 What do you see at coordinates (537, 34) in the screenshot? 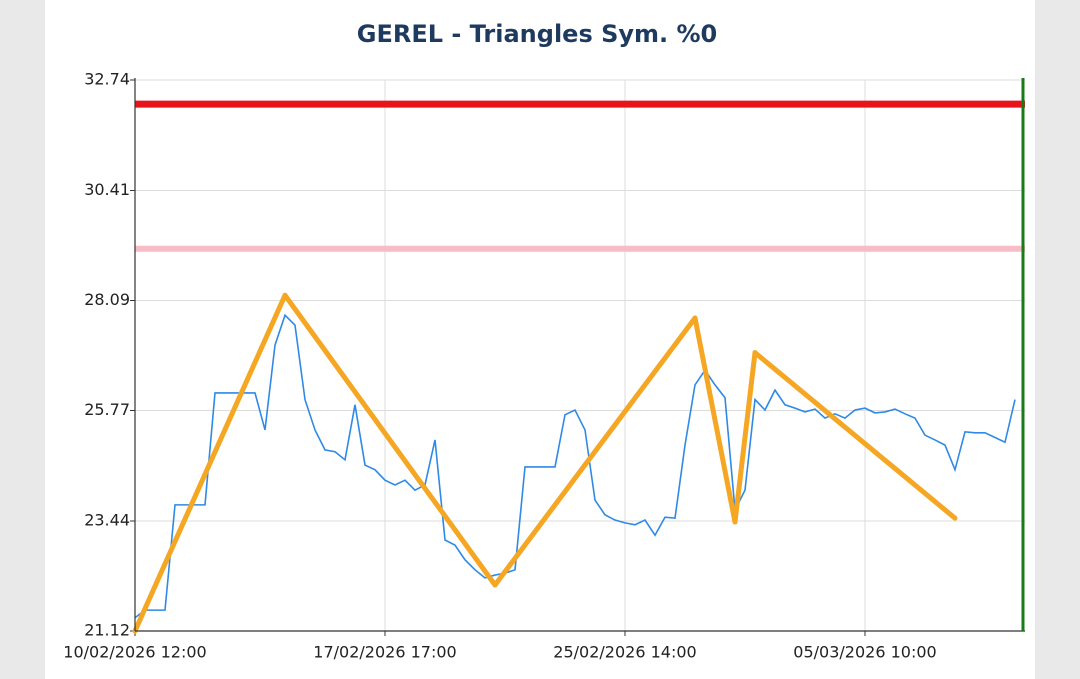
I see `chart-title: GEREL - Triangles Sym. %0` at bounding box center [537, 34].